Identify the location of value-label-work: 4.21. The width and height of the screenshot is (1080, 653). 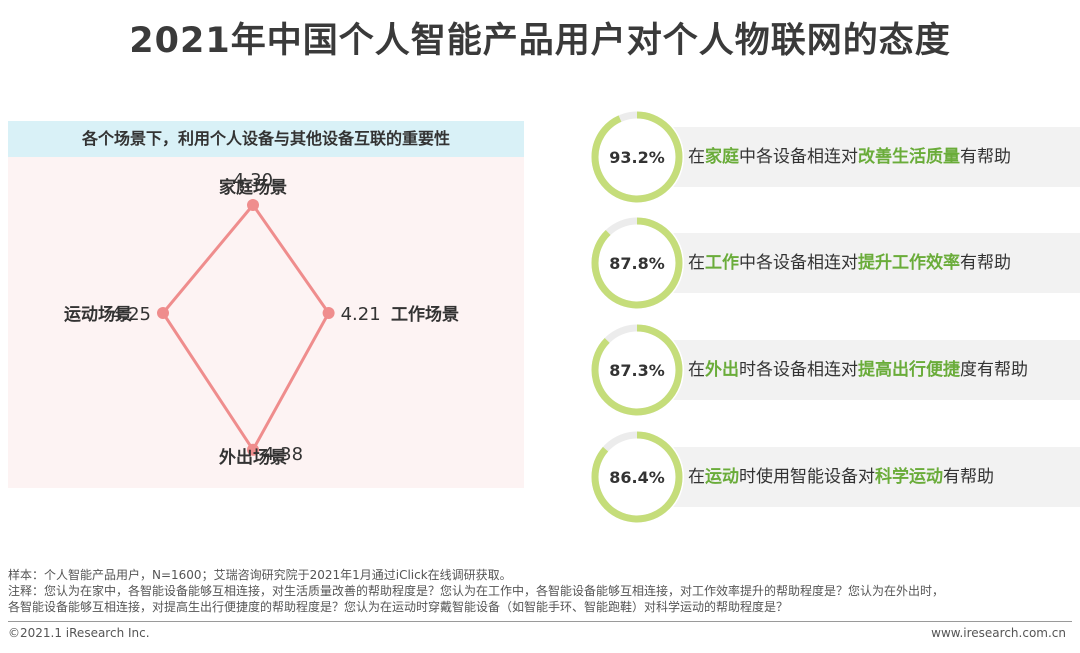
(361, 314).